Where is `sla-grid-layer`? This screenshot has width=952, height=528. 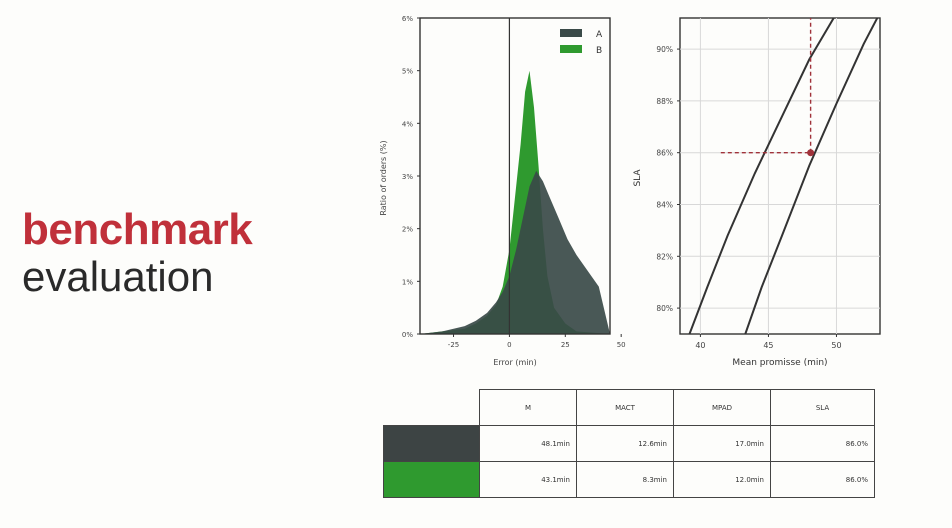 sla-grid-layer is located at coordinates (780, 176).